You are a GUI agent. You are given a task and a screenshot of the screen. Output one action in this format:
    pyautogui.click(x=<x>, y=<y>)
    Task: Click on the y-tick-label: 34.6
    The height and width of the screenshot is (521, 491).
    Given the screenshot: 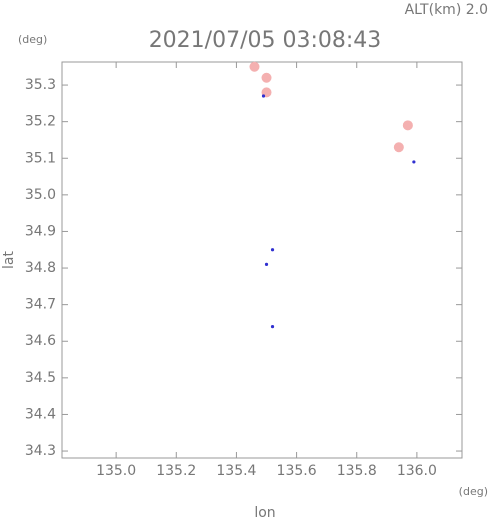 What is the action you would take?
    pyautogui.click(x=40, y=341)
    